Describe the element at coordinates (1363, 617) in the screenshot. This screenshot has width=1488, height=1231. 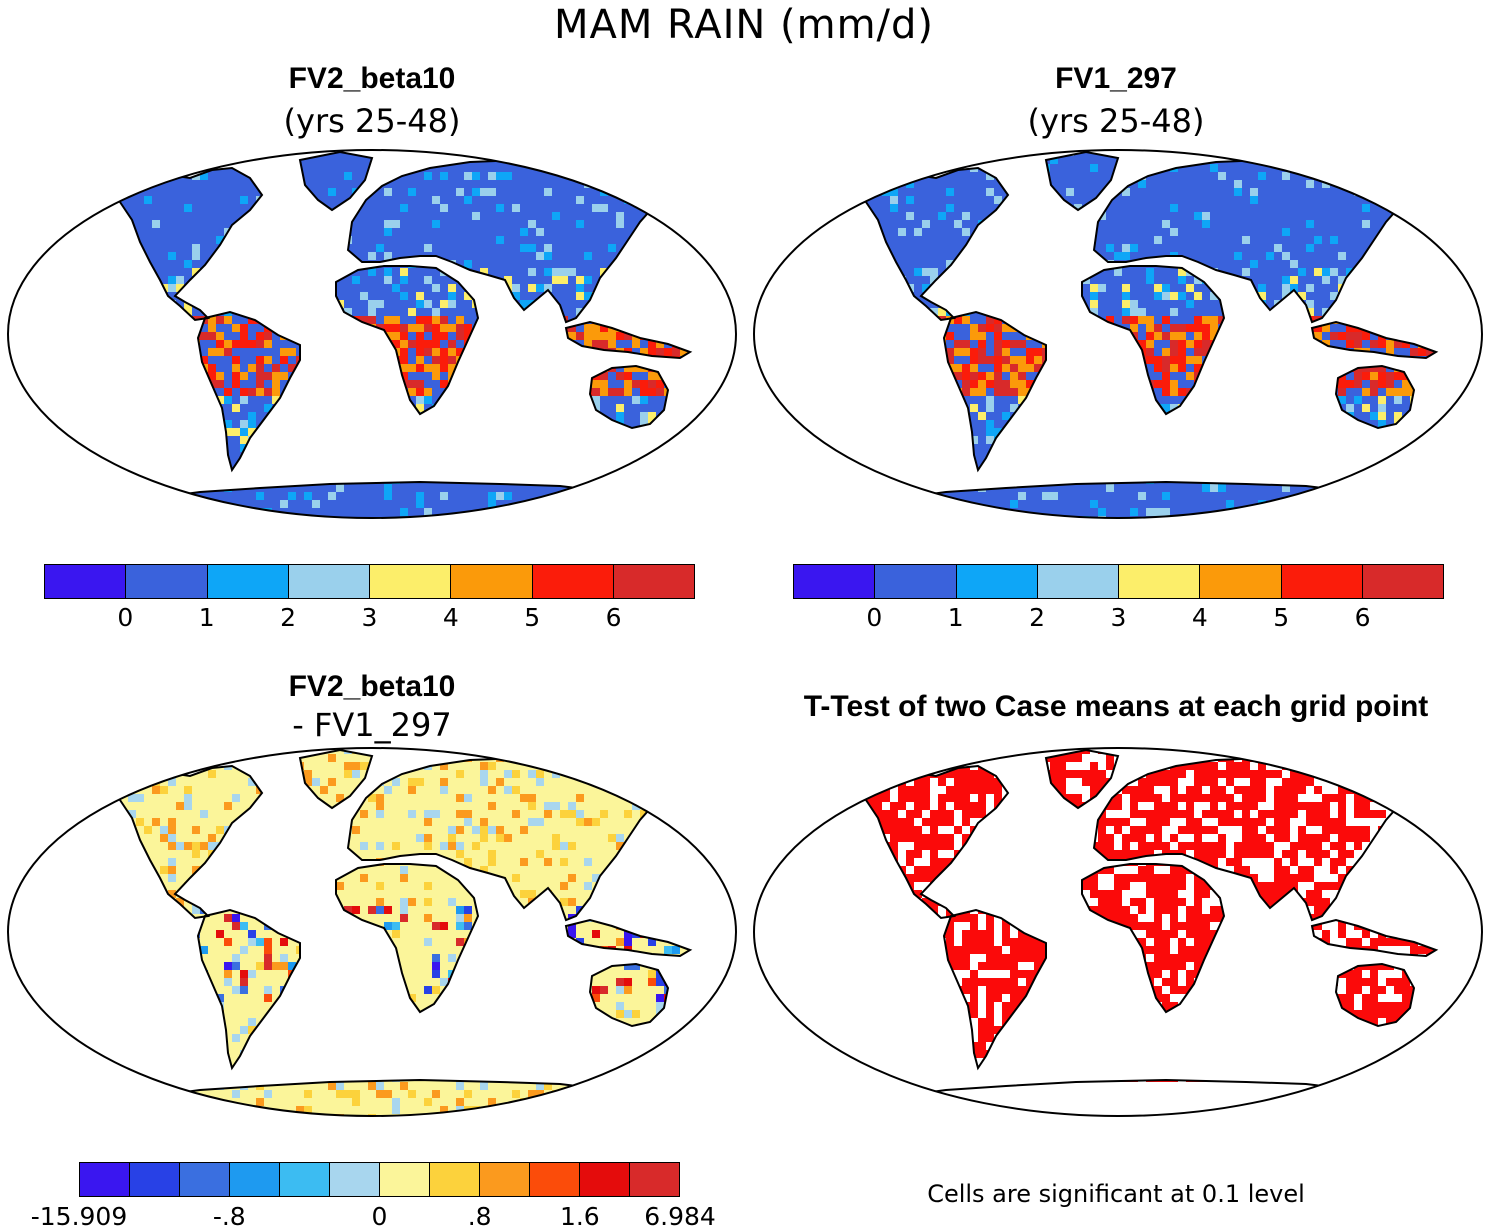
I see `colorbar-2-tick-6: 6` at that location.